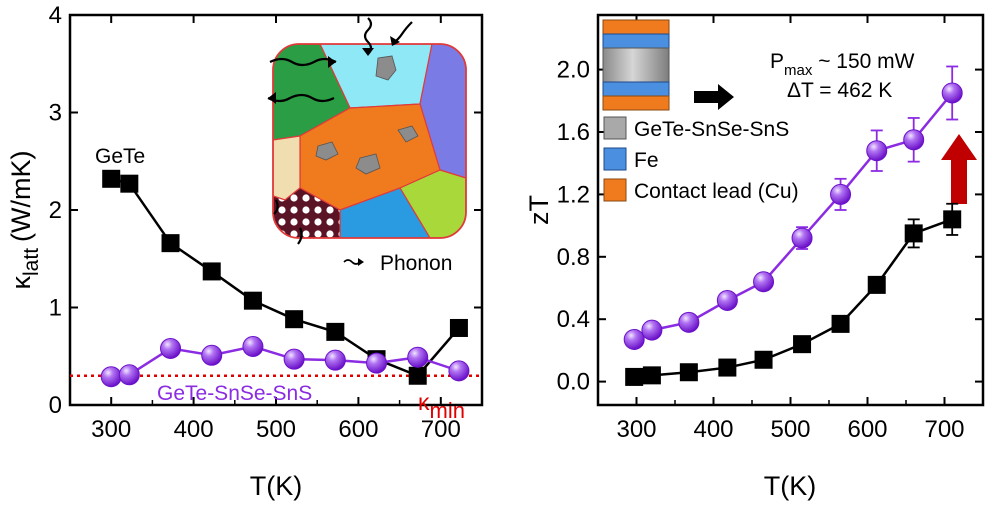 The image size is (995, 510). Describe the element at coordinates (842, 64) in the screenshot. I see `pmax-annotation: Pmax ~ 150 mW` at that location.